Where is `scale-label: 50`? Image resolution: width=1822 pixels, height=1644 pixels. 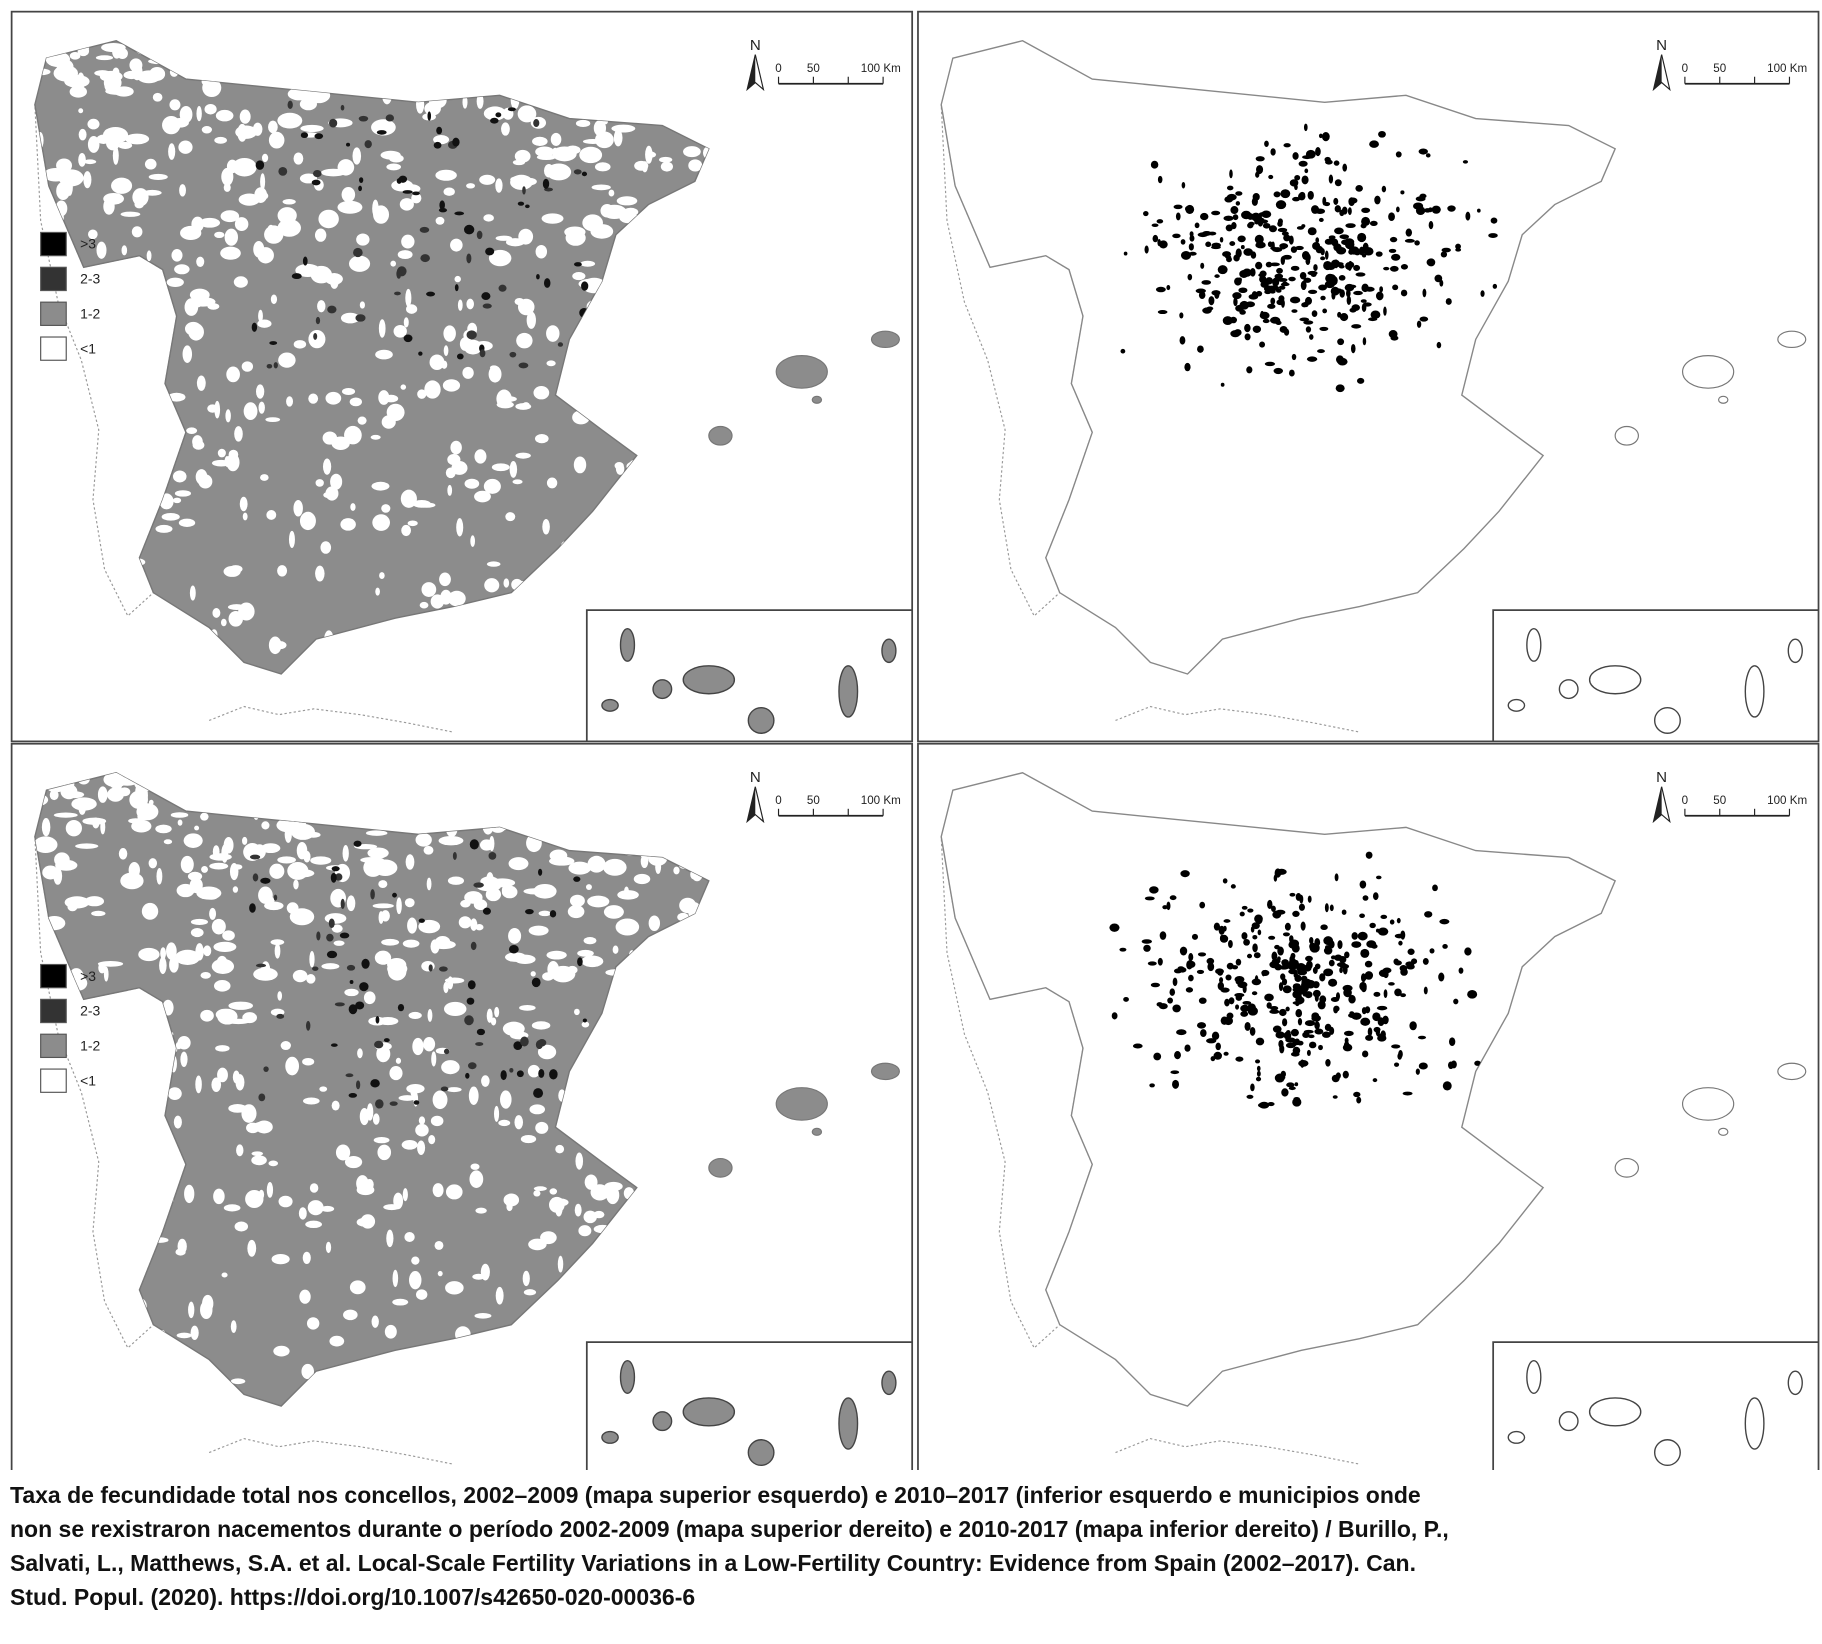
scale-label: 50 is located at coordinates (813, 800).